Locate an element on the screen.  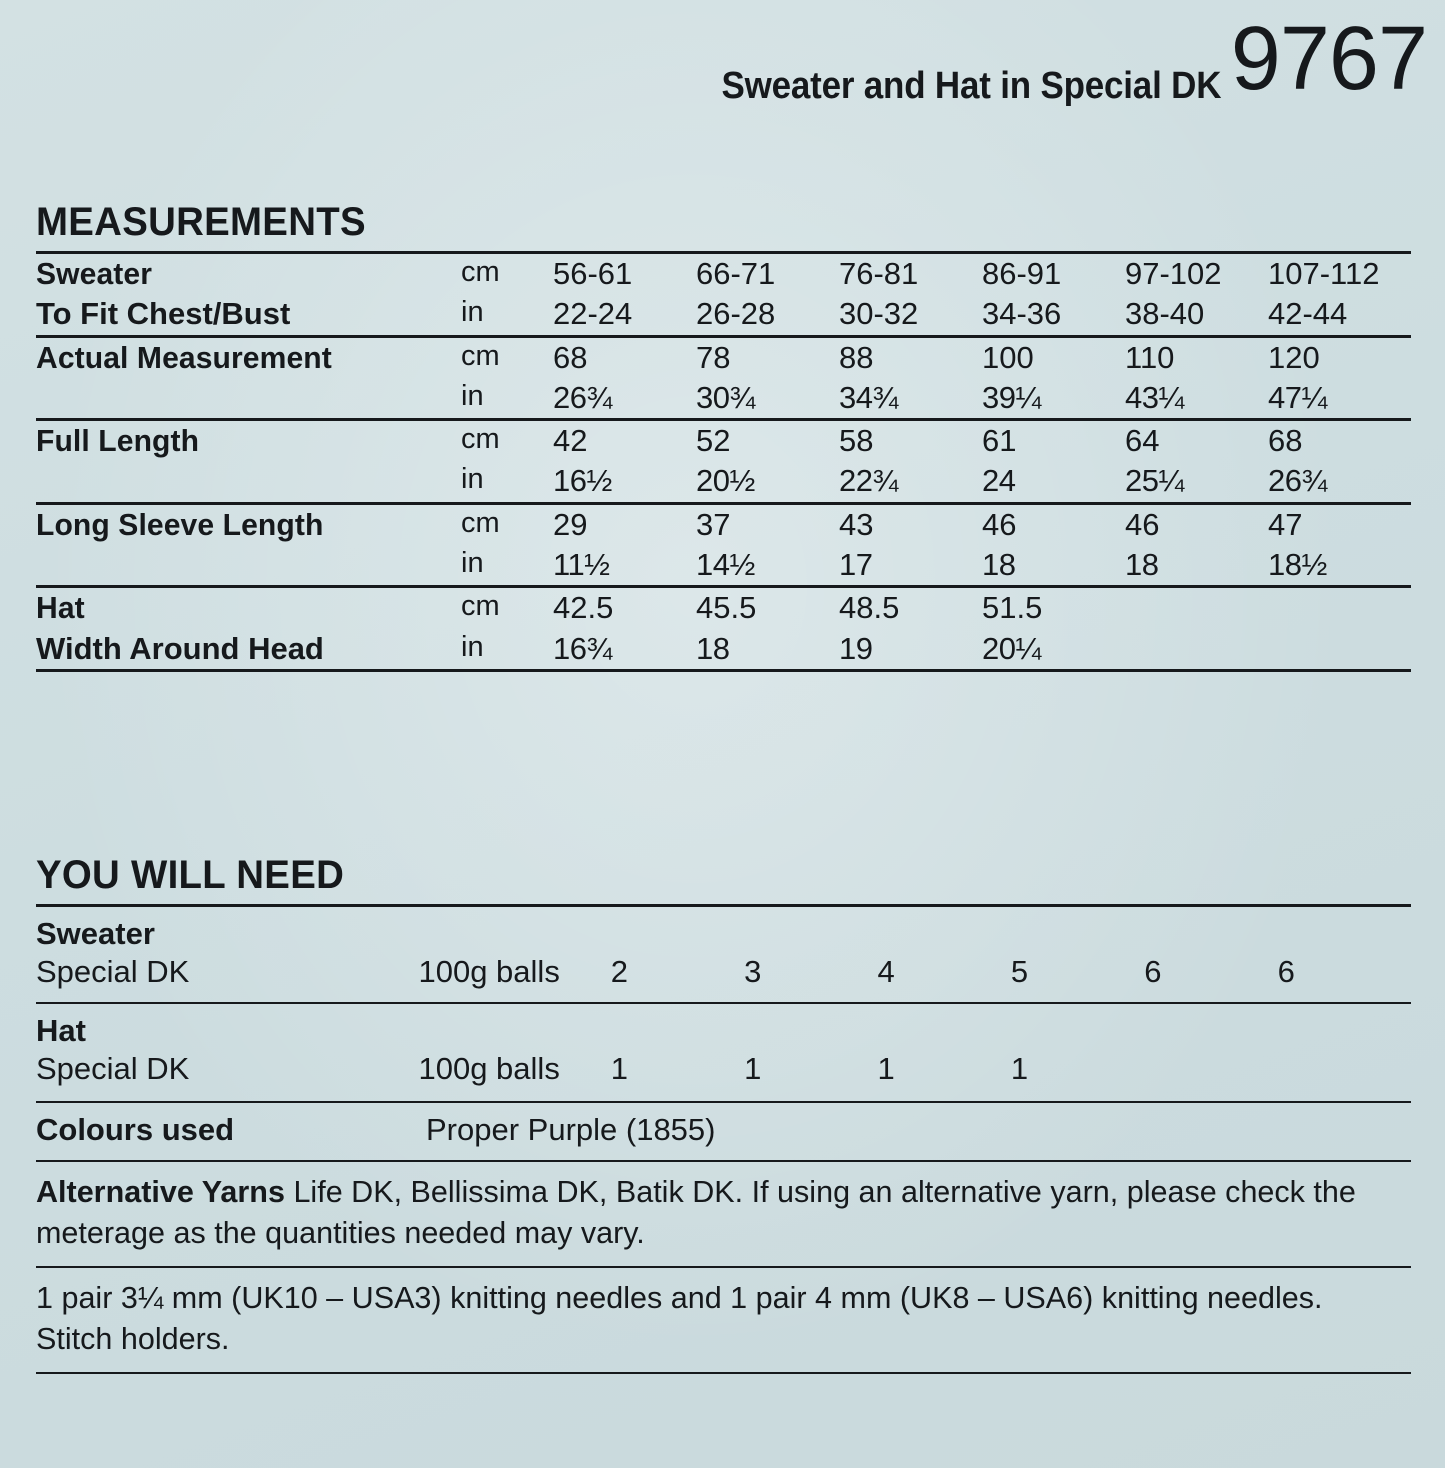
ywn-rule-after-hat is located at coordinates (723, 1102).